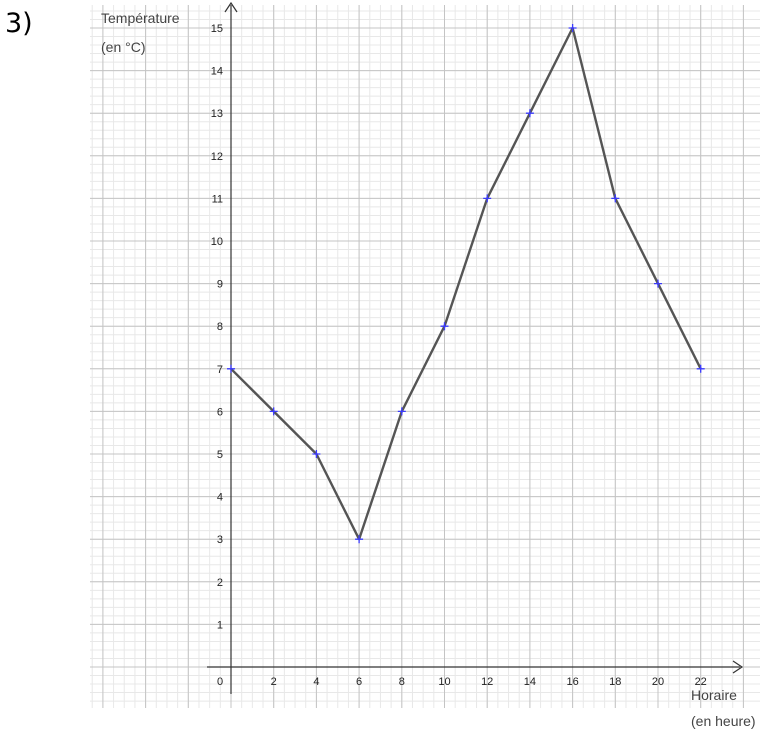  What do you see at coordinates (220, 498) in the screenshot?
I see `y-tick-label: 4` at bounding box center [220, 498].